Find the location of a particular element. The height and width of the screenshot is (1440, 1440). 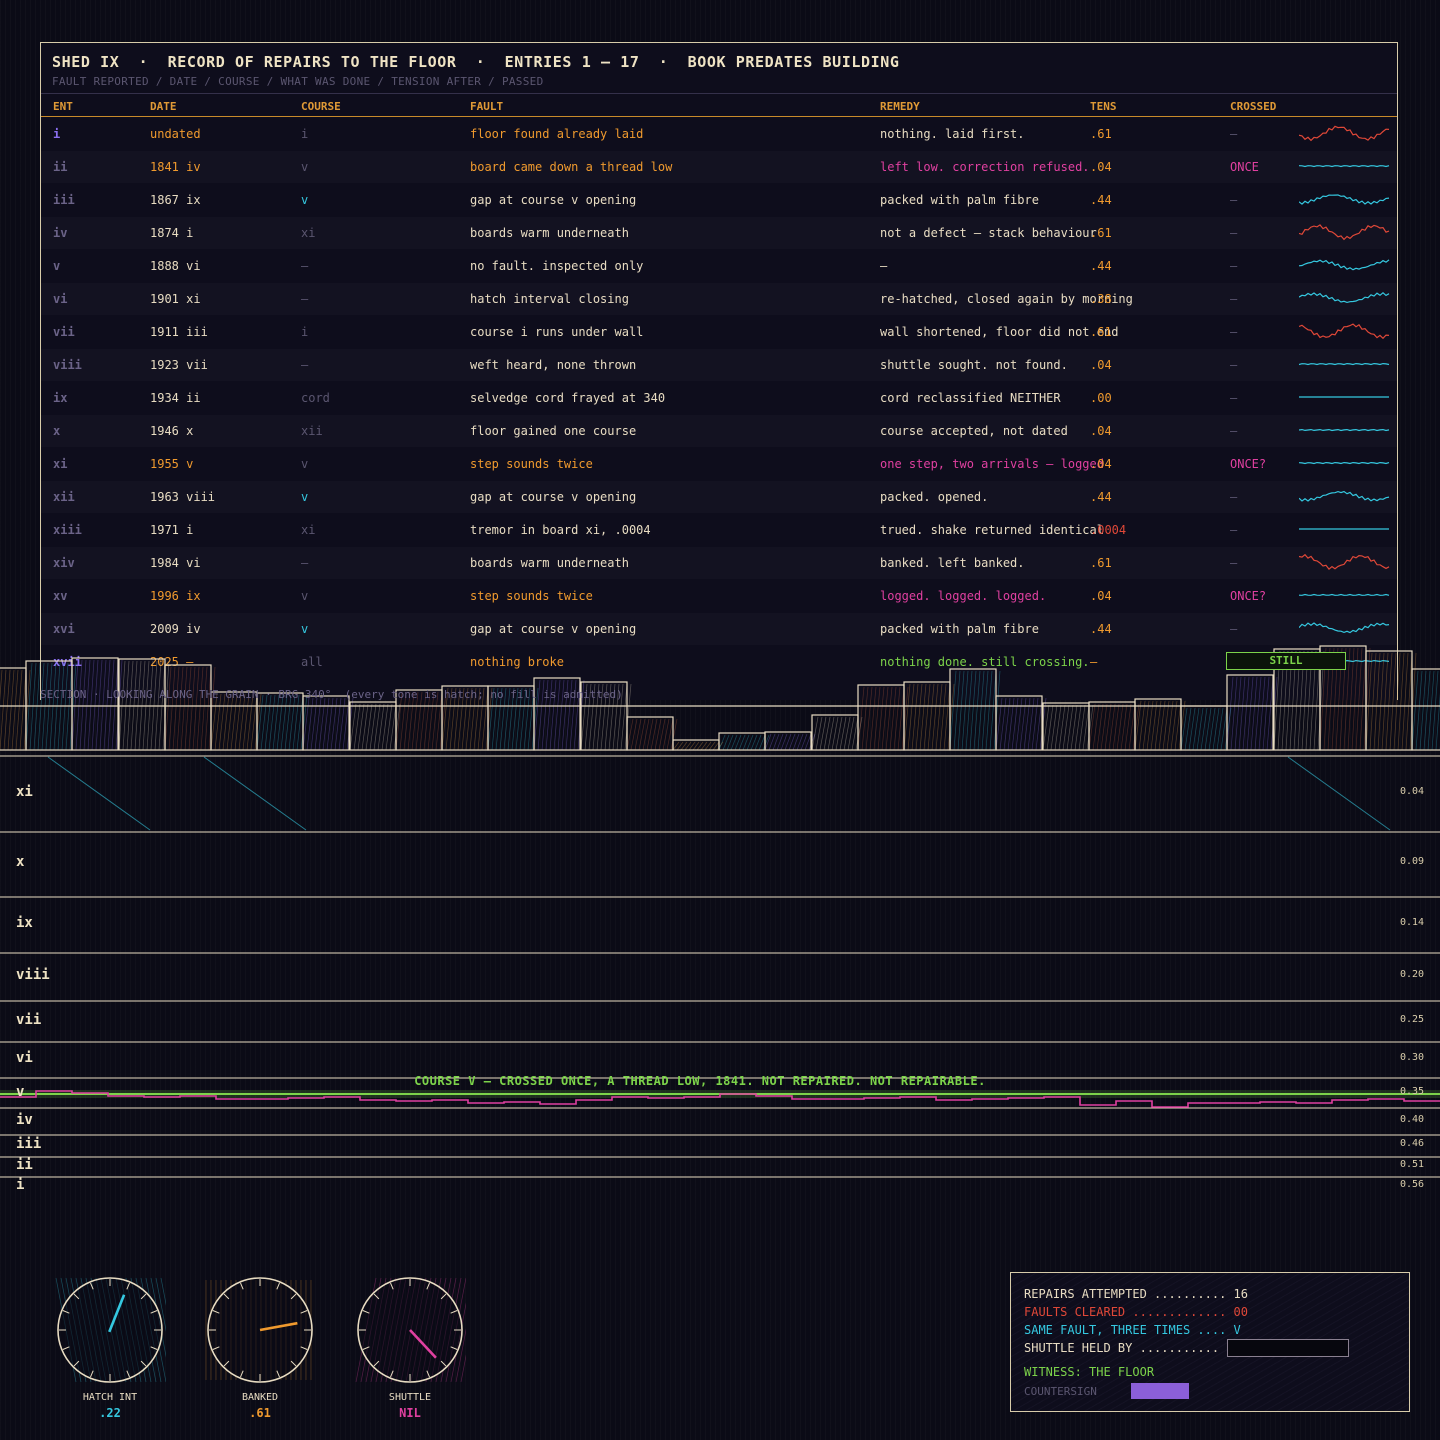

table-row: v 1888 vi — no fault. inspected only — .44 — is located at coordinates (719, 266).